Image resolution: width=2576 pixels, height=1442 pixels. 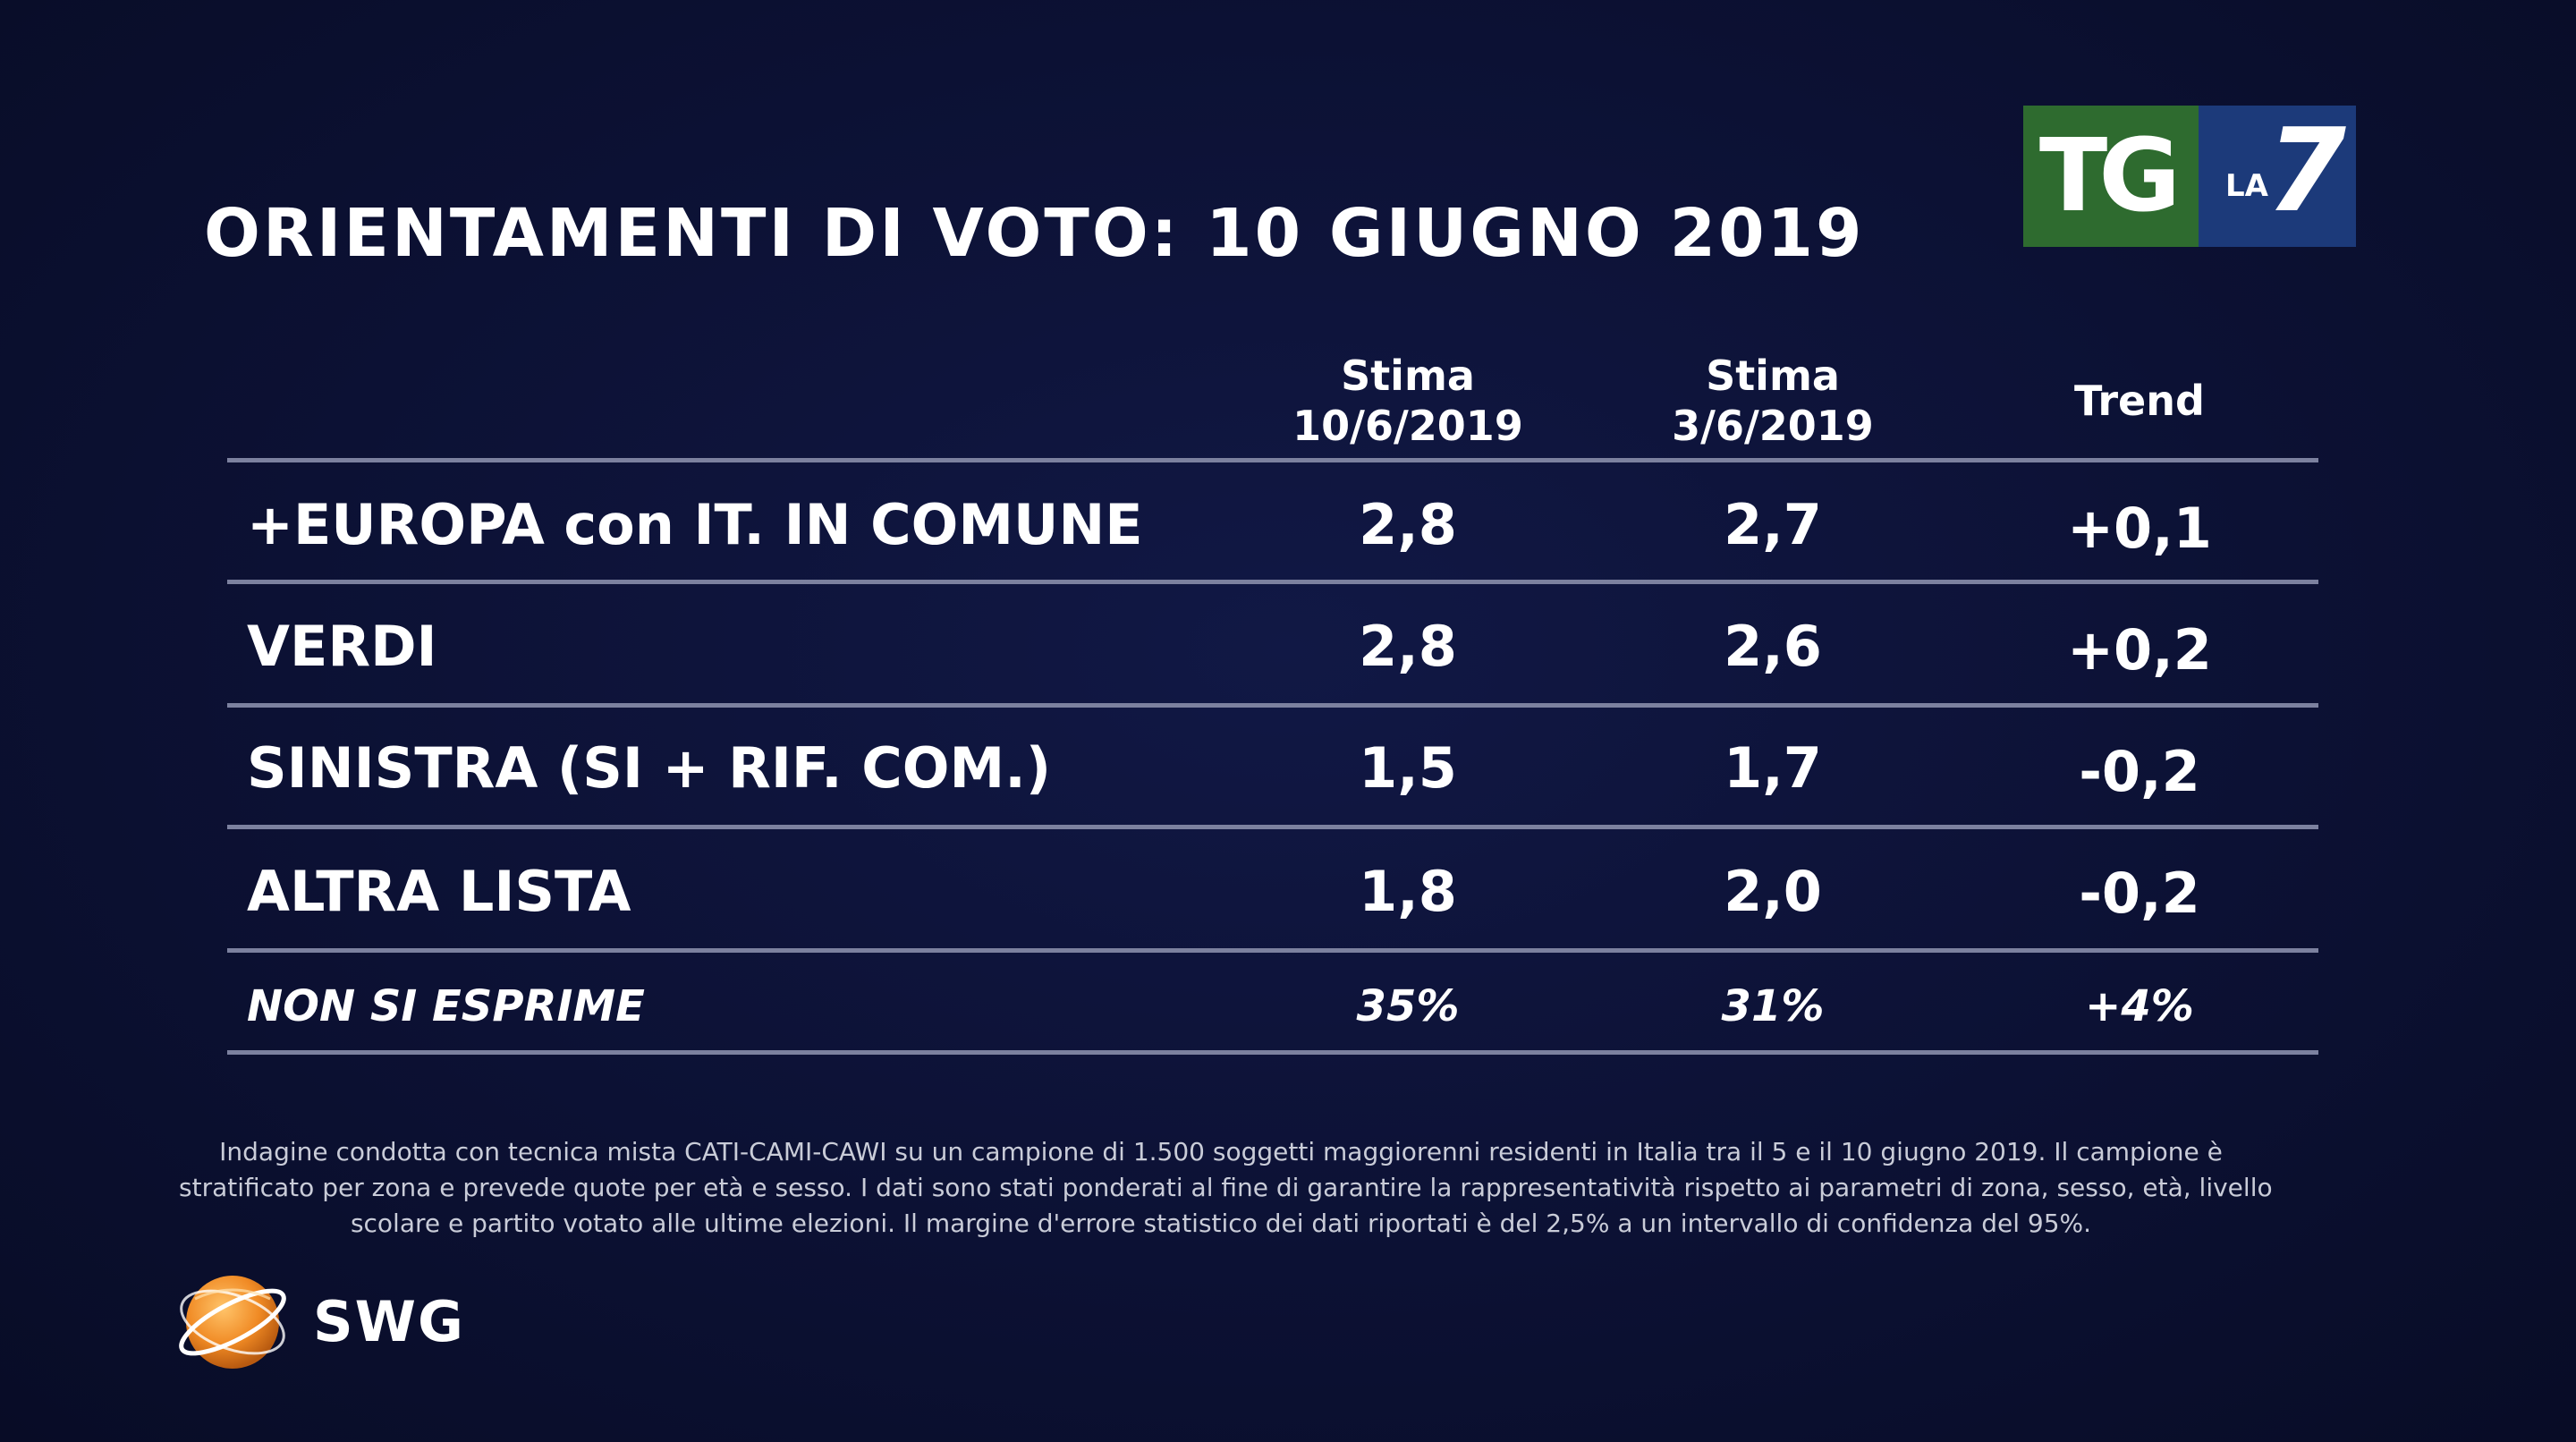 I want to click on row-stima-10-6: 1,5, so click(x=1408, y=768).